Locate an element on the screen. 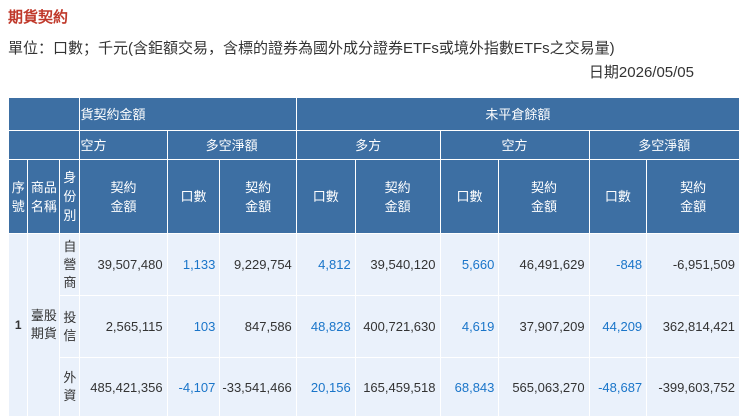  oi-net-amount: 362,814,421 is located at coordinates (693, 326).